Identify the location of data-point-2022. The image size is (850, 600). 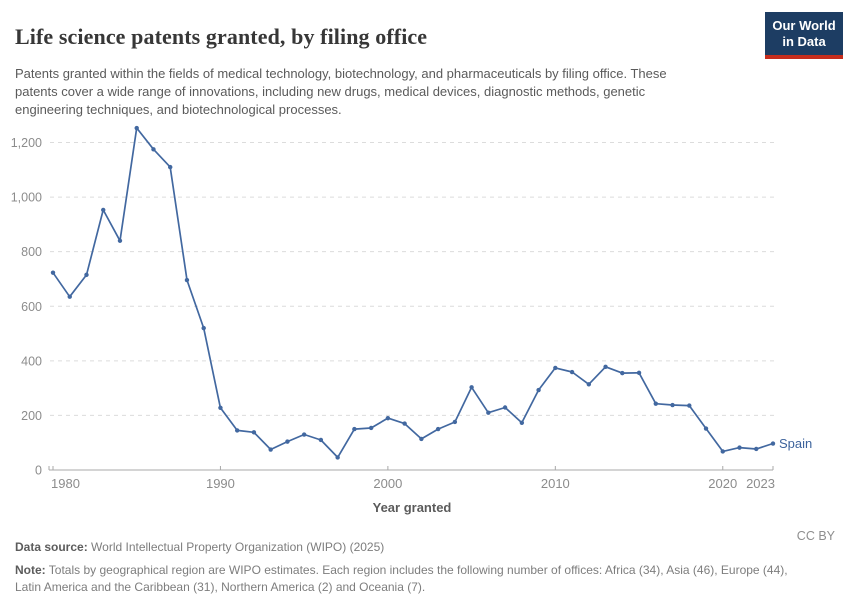
(756, 449).